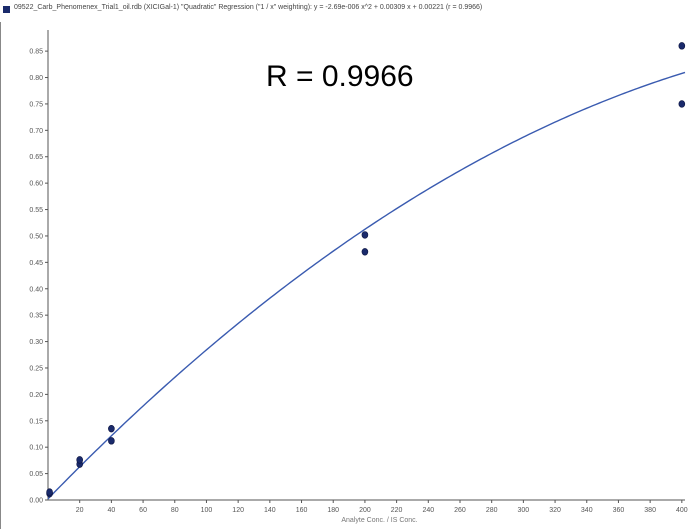  I want to click on y-tick-label: 0.65, so click(36, 157).